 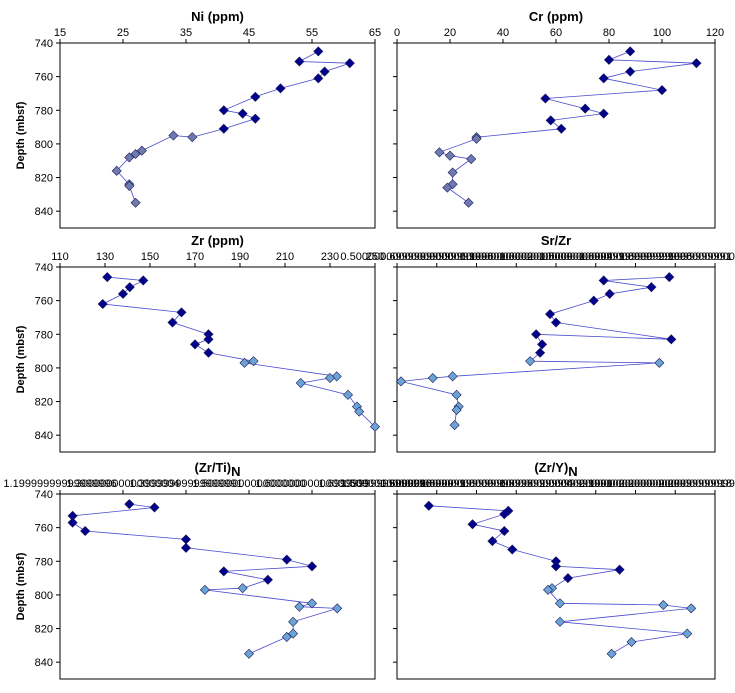 What do you see at coordinates (217, 240) in the screenshot?
I see `panel-title: Zr (ppm)` at bounding box center [217, 240].